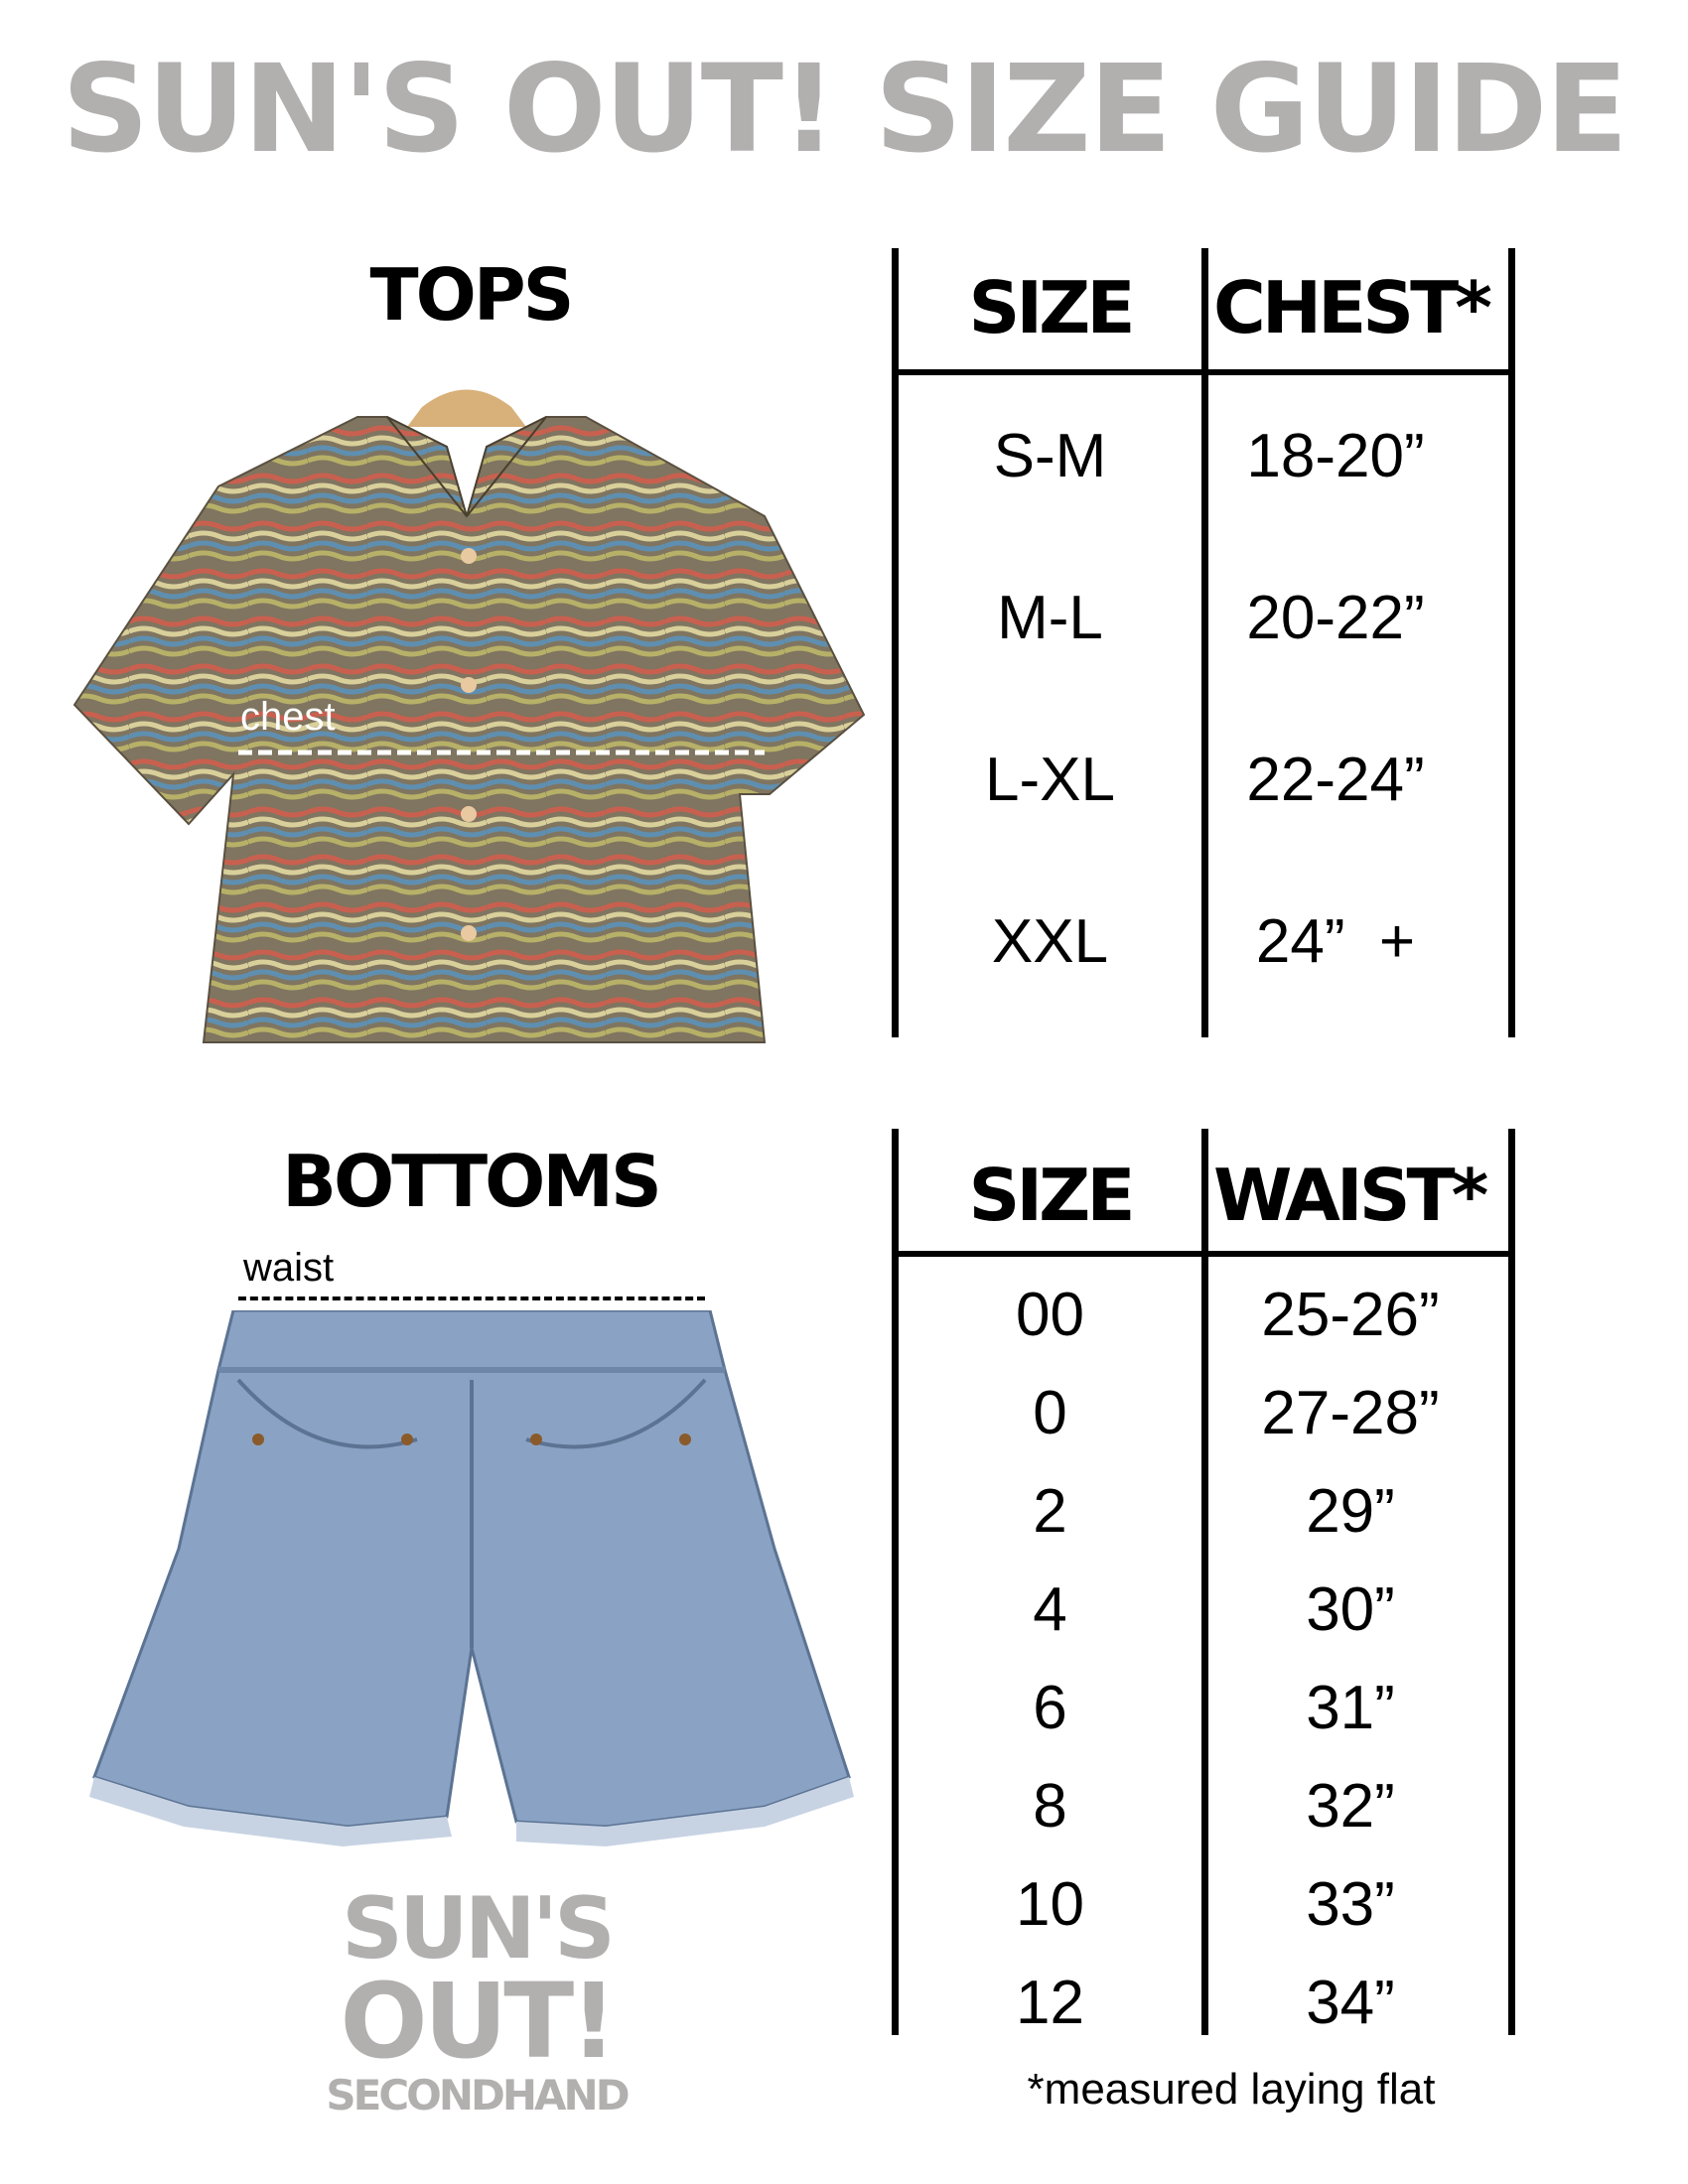  Describe the element at coordinates (1352, 307) in the screenshot. I see `column-header-chest: CHEST*` at that location.